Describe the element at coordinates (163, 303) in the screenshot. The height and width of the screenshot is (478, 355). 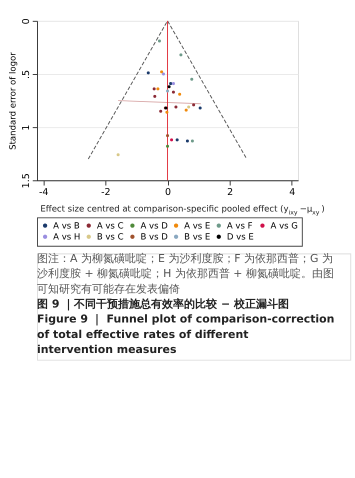
I see `caption: 图 9 ｜不同干预措施总有效率的比较 − 校正漏斗图` at that location.